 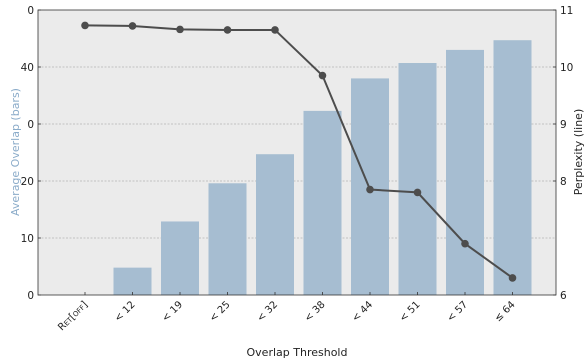 I want to click on y-right-tick-label: 9, so click(x=563, y=125).